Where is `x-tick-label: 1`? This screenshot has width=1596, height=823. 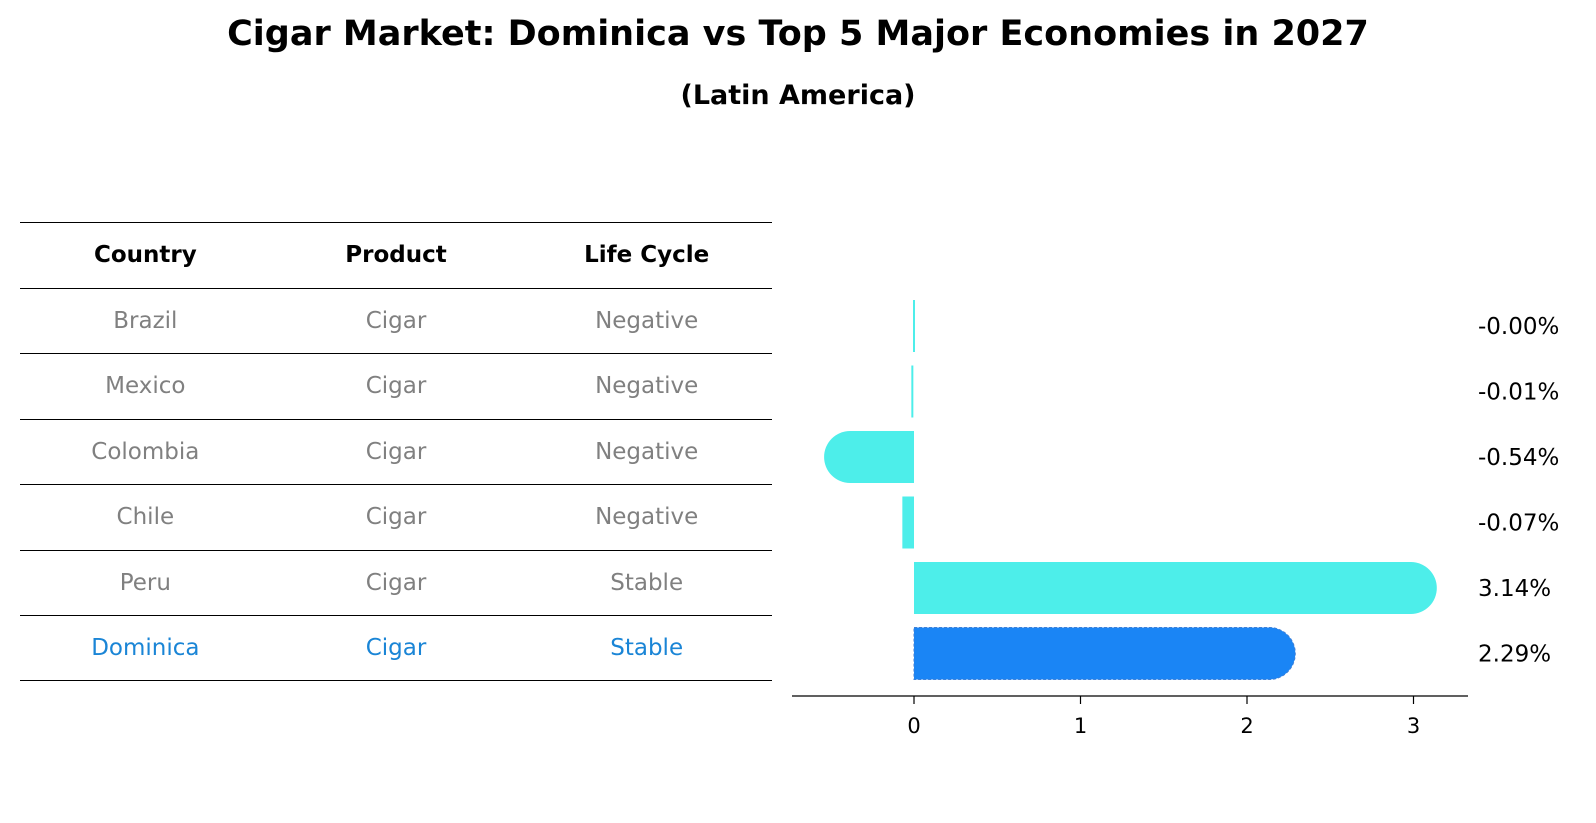 x-tick-label: 1 is located at coordinates (1080, 726).